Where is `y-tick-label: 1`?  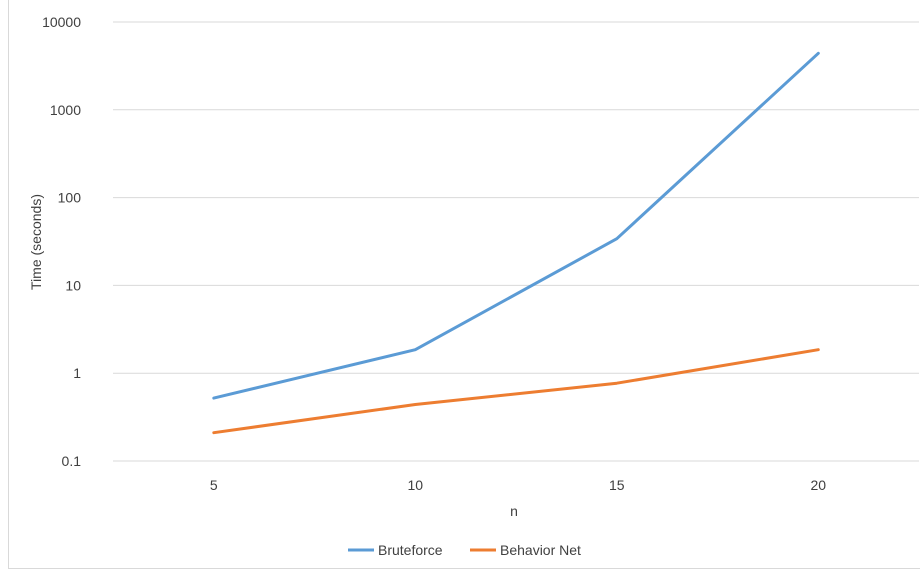 y-tick-label: 1 is located at coordinates (77, 373).